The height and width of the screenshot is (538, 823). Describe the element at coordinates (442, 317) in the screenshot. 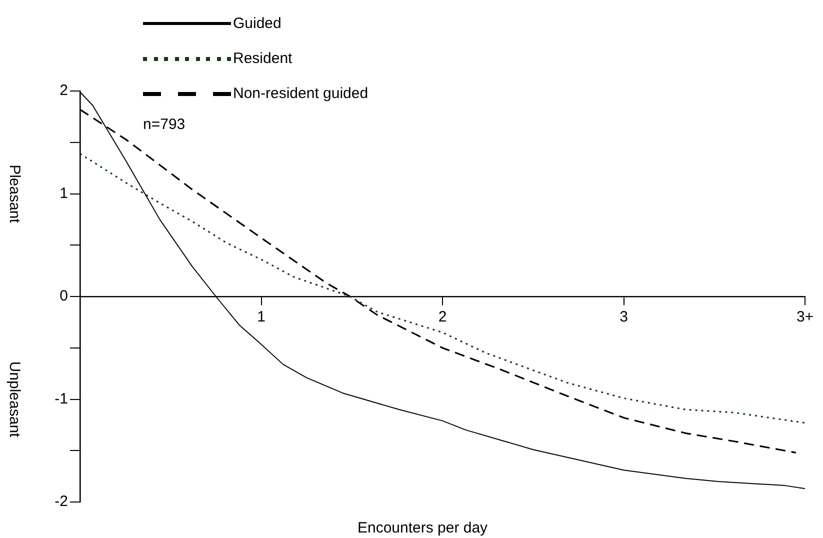

I see `x-tick-label: 2` at that location.